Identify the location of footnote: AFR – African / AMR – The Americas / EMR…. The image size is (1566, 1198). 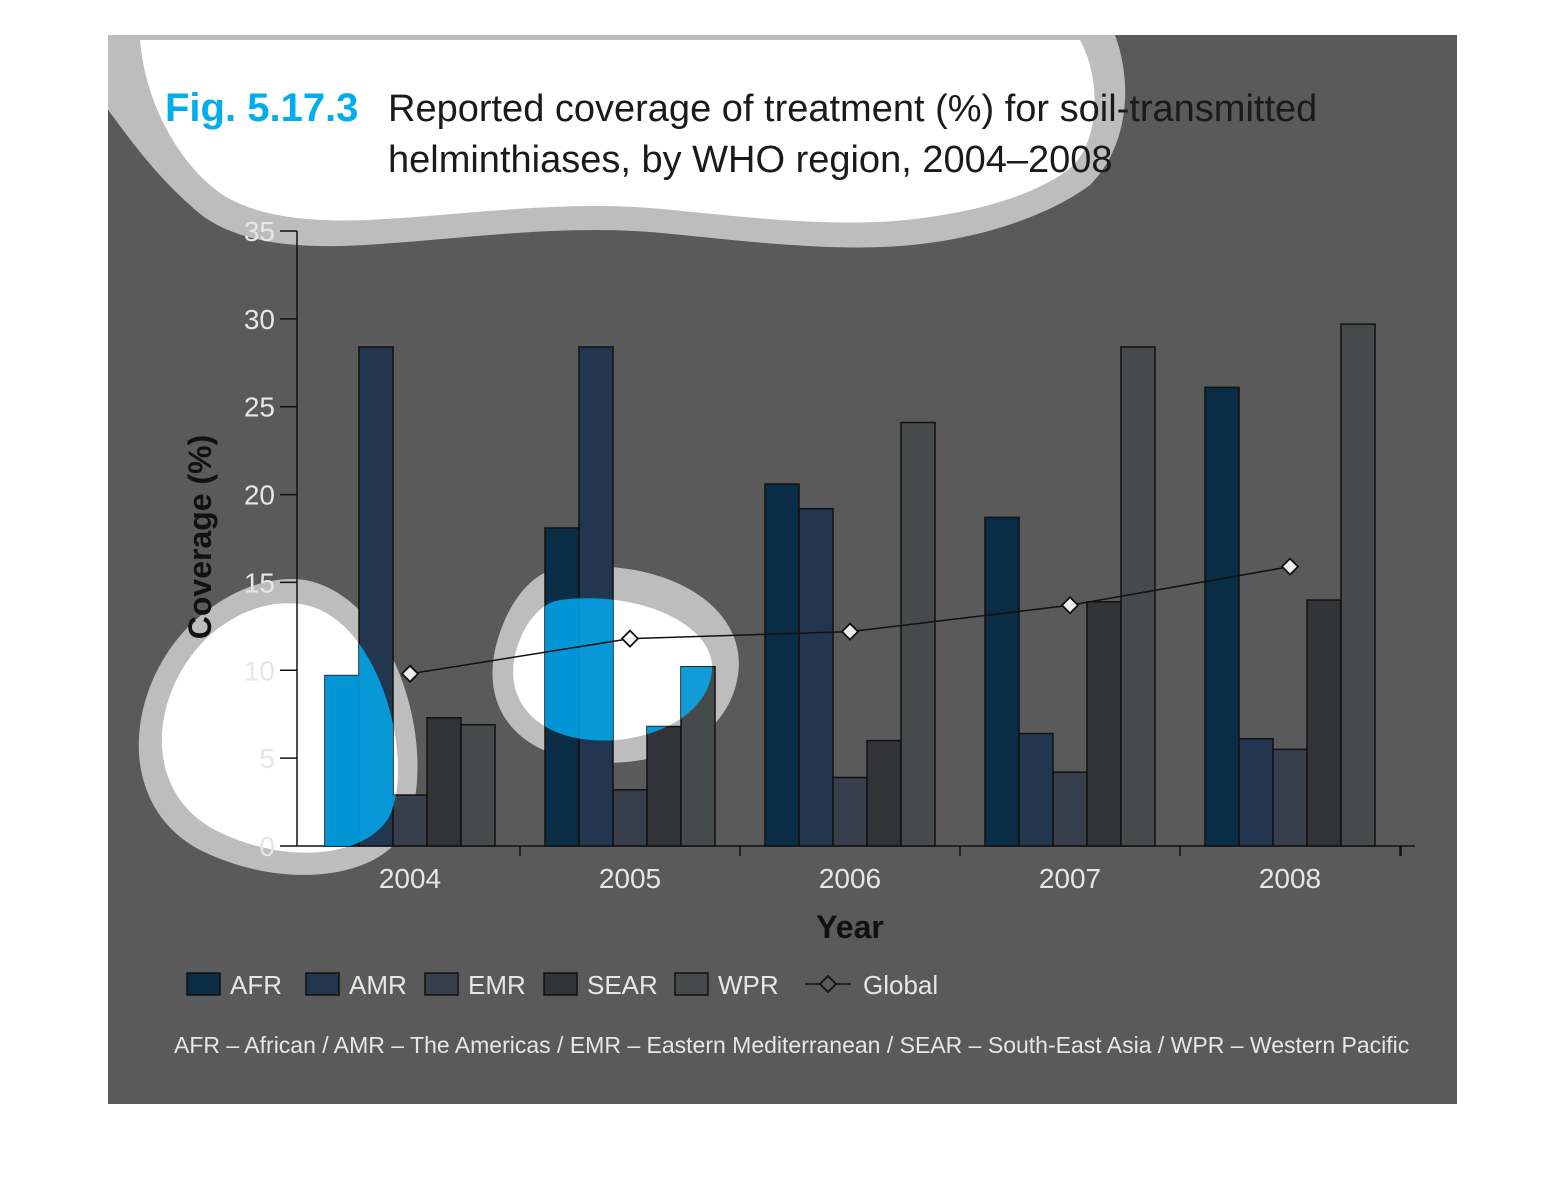
(791, 1045).